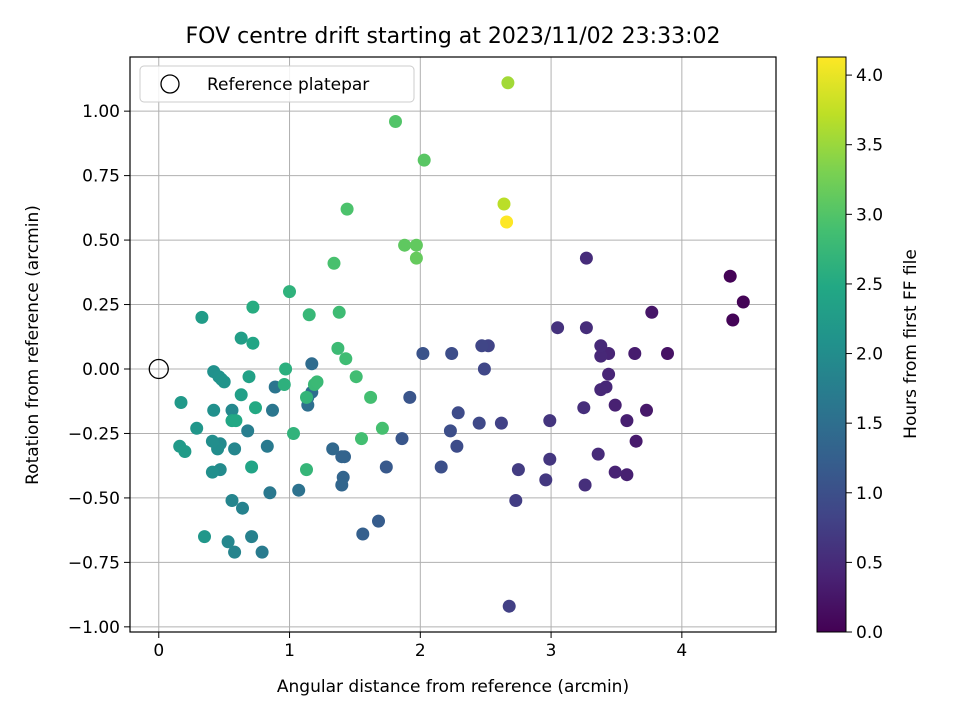  I want to click on legend-label: Reference platepar, so click(288, 85).